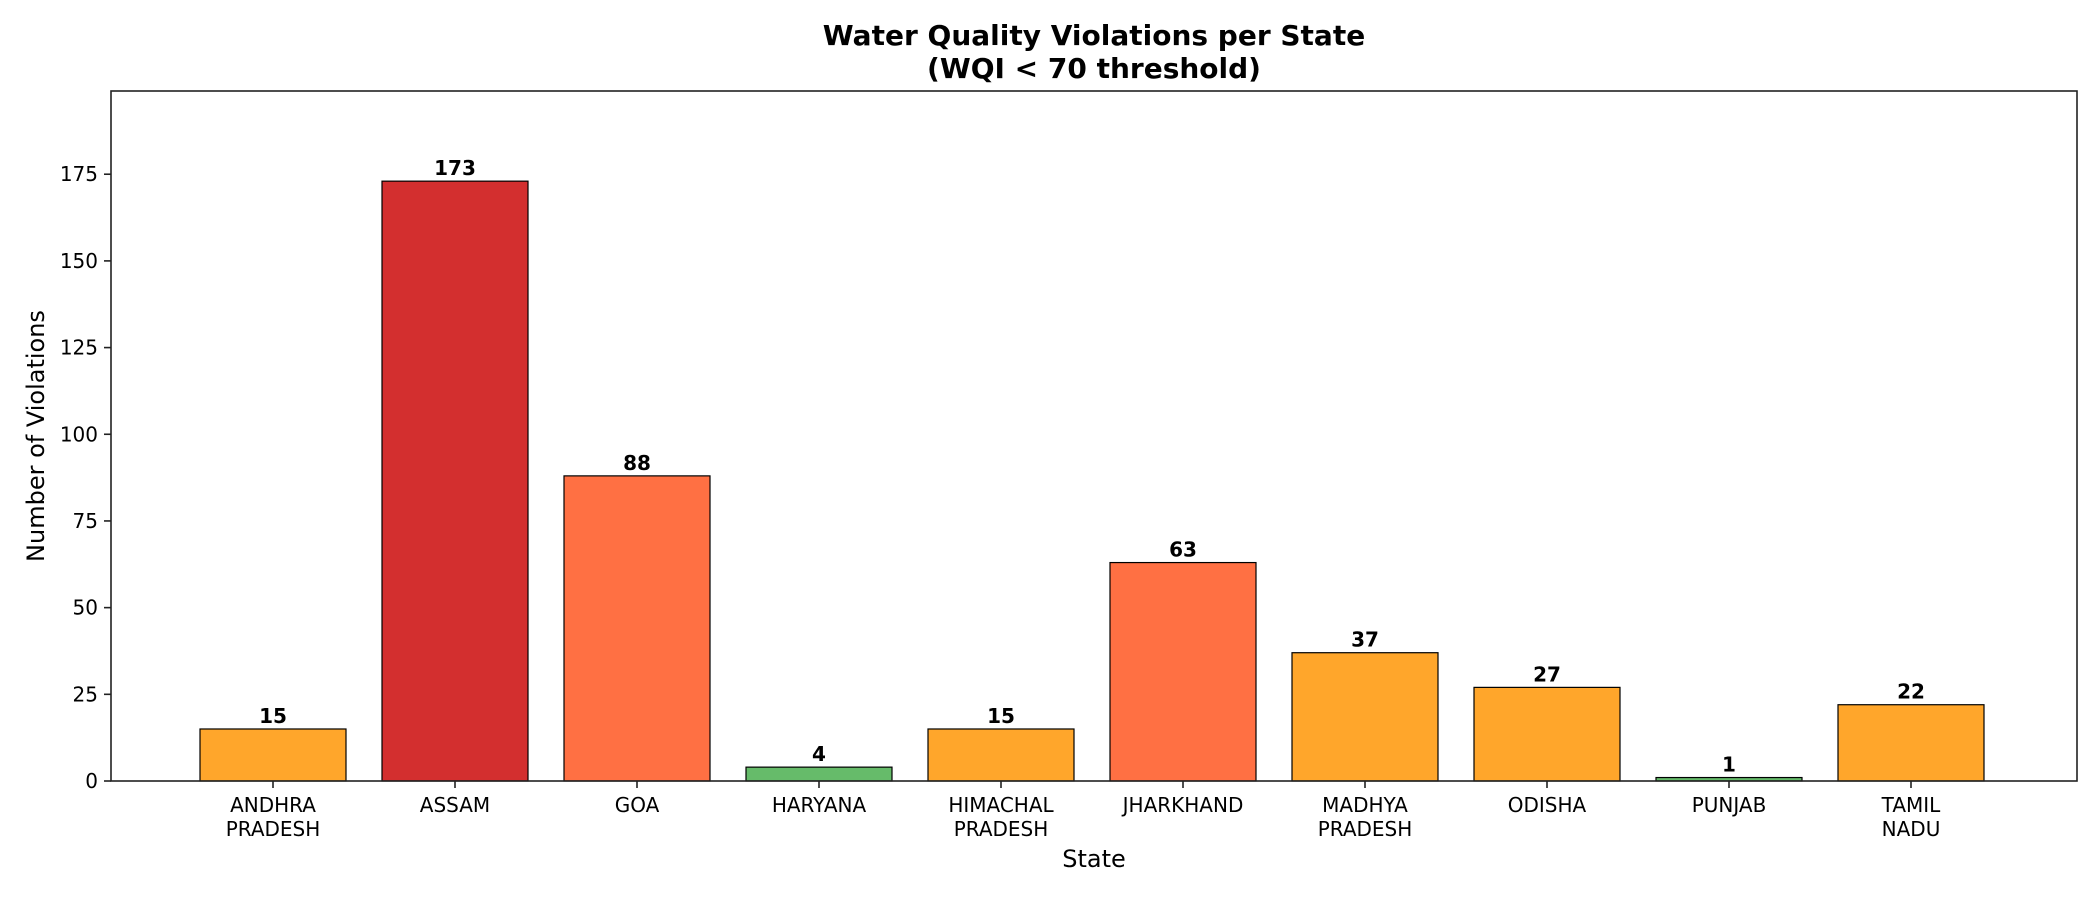 The width and height of the screenshot is (2100, 904). What do you see at coordinates (1094, 859) in the screenshot?
I see `x-axis-label: State` at bounding box center [1094, 859].